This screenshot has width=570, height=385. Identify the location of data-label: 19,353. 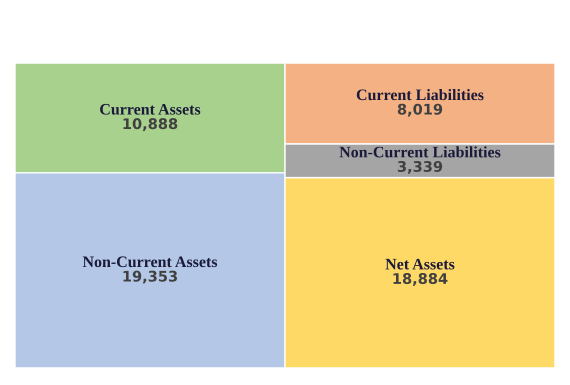
(150, 277).